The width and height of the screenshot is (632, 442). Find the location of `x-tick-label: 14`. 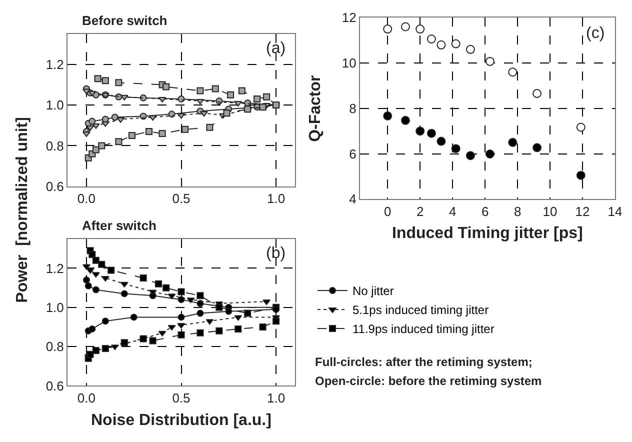

x-tick-label: 14 is located at coordinates (615, 211).